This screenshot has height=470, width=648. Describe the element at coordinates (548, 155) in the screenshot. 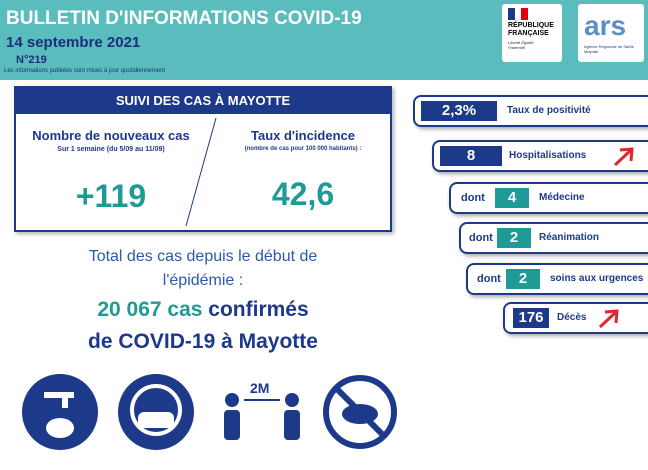

I see `indicator-label: Hospitalisations` at that location.